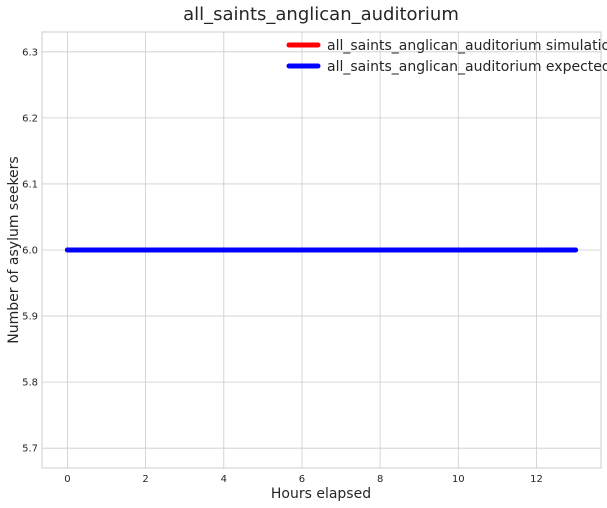 The height and width of the screenshot is (508, 607). I want to click on x-tick-label: 4, so click(224, 479).